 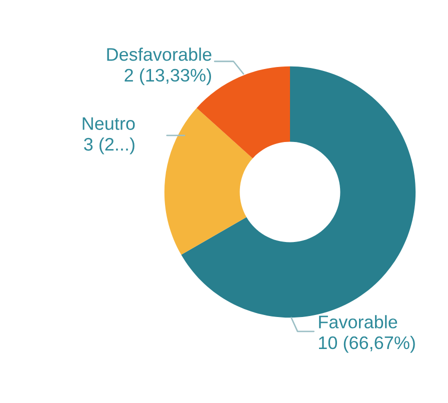 What do you see at coordinates (159, 54) in the screenshot?
I see `slice-label: Desfavorable` at bounding box center [159, 54].